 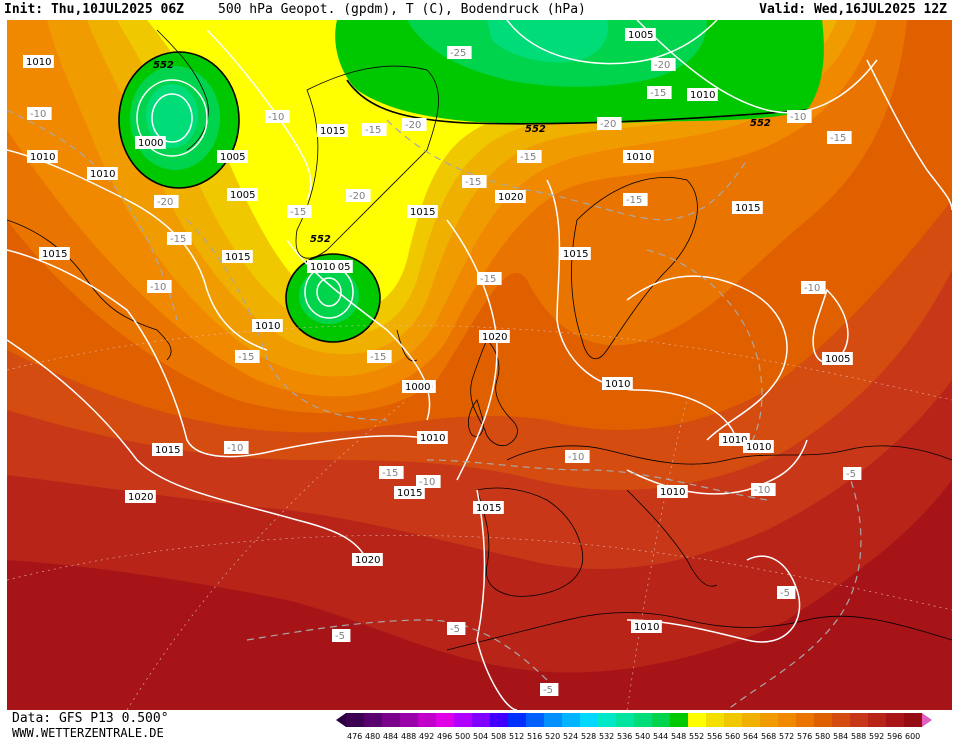 What do you see at coordinates (567, 170) in the screenshot?
I see `isotherm-minus15-north` at bounding box center [567, 170].